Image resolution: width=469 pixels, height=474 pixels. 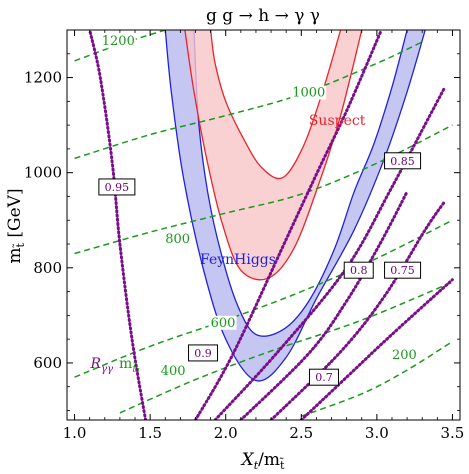 What do you see at coordinates (75, 433) in the screenshot?
I see `x-tick-label: 1.0` at bounding box center [75, 433].